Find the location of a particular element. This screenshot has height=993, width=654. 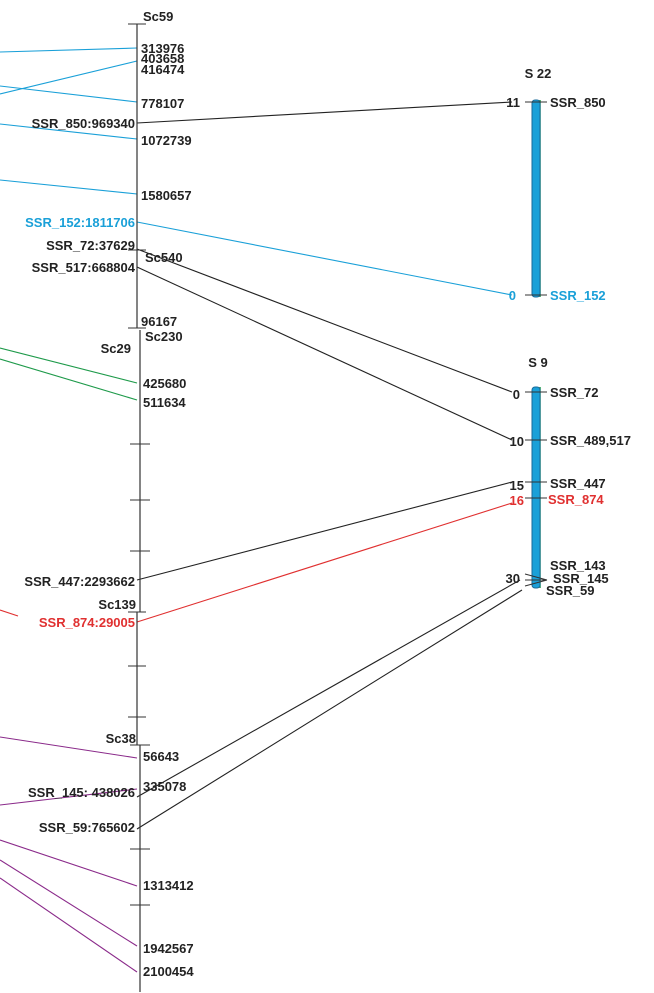

link-ssr145 is located at coordinates (328, 688).